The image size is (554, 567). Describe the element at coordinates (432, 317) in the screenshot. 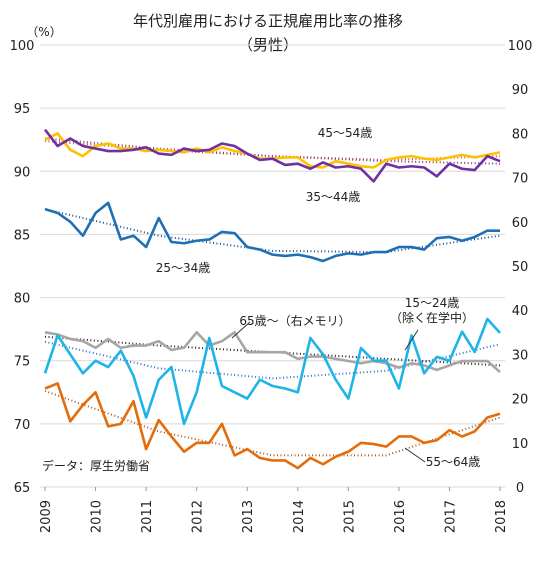

I see `series-note: （除く在学中）` at that location.